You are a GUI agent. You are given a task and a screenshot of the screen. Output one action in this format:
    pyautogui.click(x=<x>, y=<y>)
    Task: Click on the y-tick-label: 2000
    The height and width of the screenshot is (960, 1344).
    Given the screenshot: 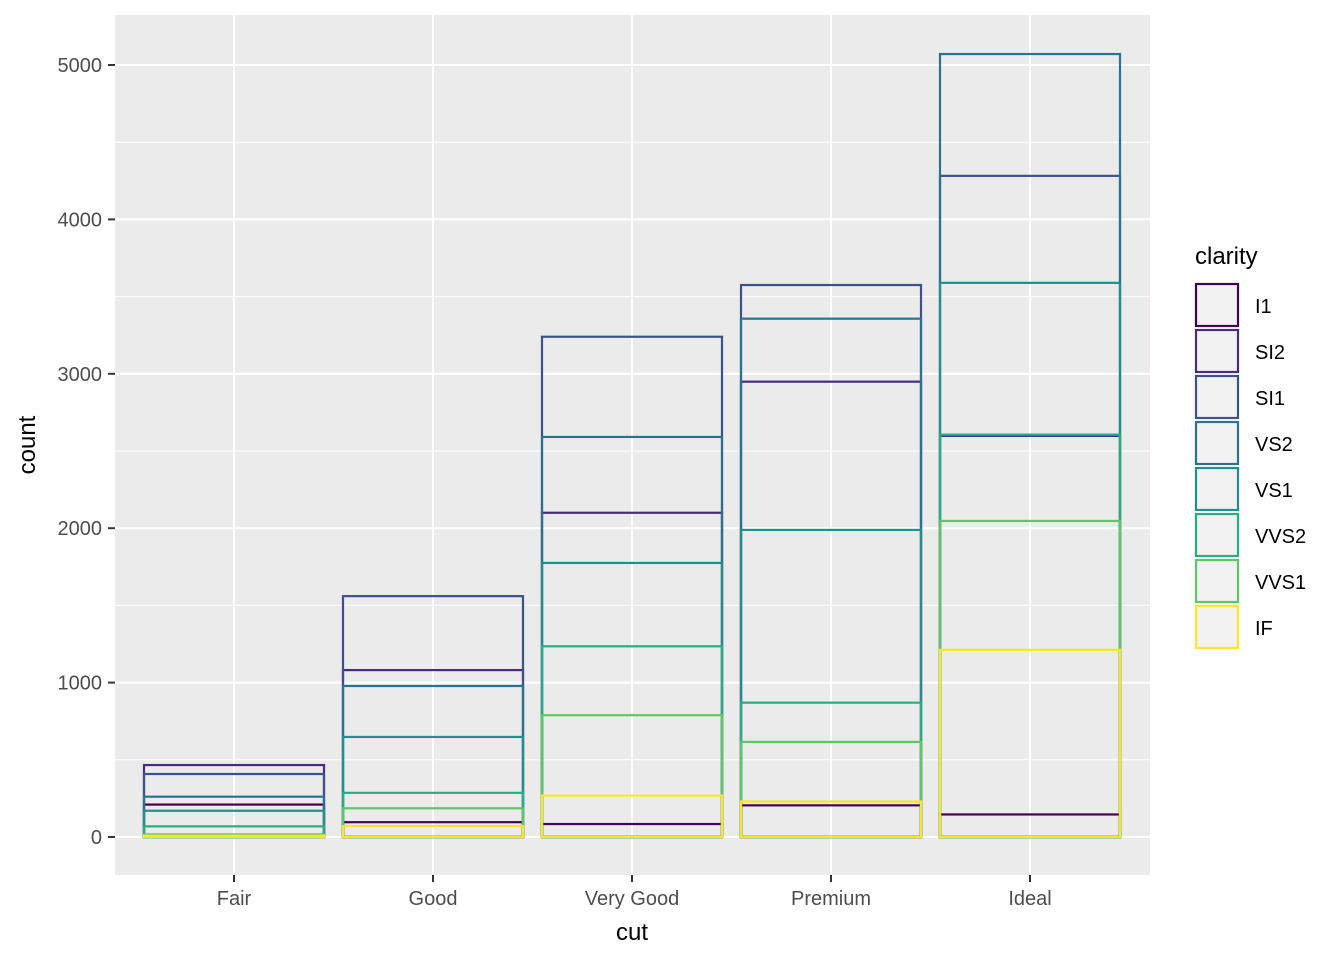 What is the action you would take?
    pyautogui.click(x=80, y=529)
    